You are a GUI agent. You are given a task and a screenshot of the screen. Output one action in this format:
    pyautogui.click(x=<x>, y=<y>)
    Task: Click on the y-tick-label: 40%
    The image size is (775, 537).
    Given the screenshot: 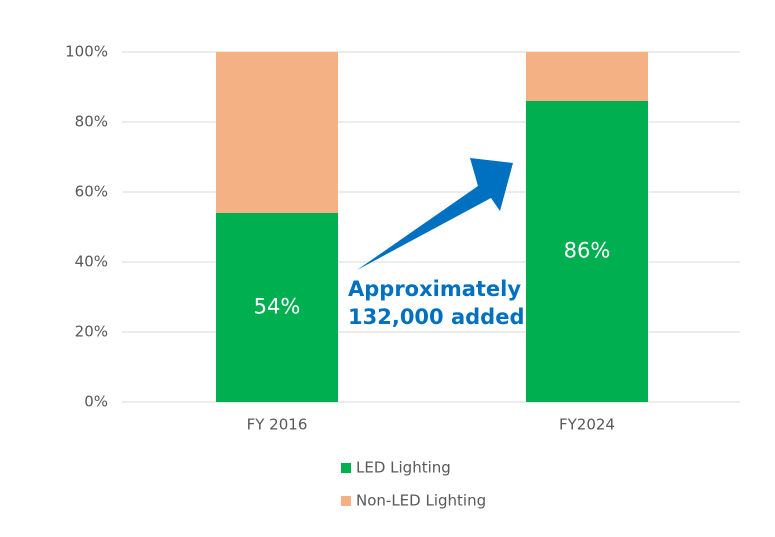 What is the action you would take?
    pyautogui.click(x=91, y=262)
    